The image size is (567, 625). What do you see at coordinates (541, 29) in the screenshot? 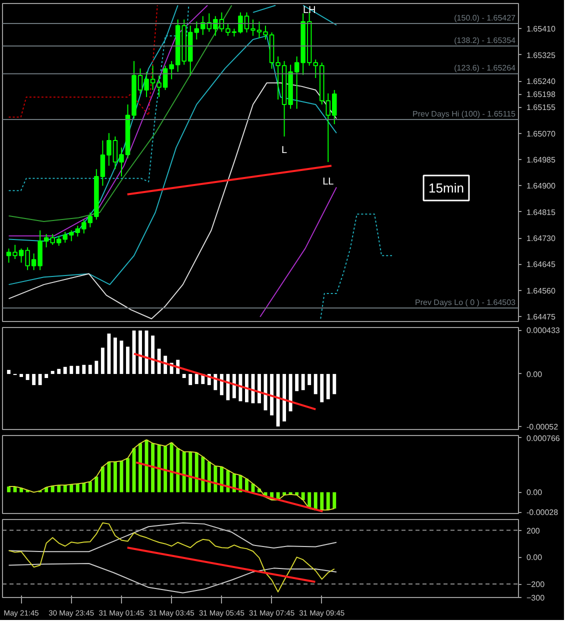
I see `y-tick-label: 1.65410` at bounding box center [541, 29].